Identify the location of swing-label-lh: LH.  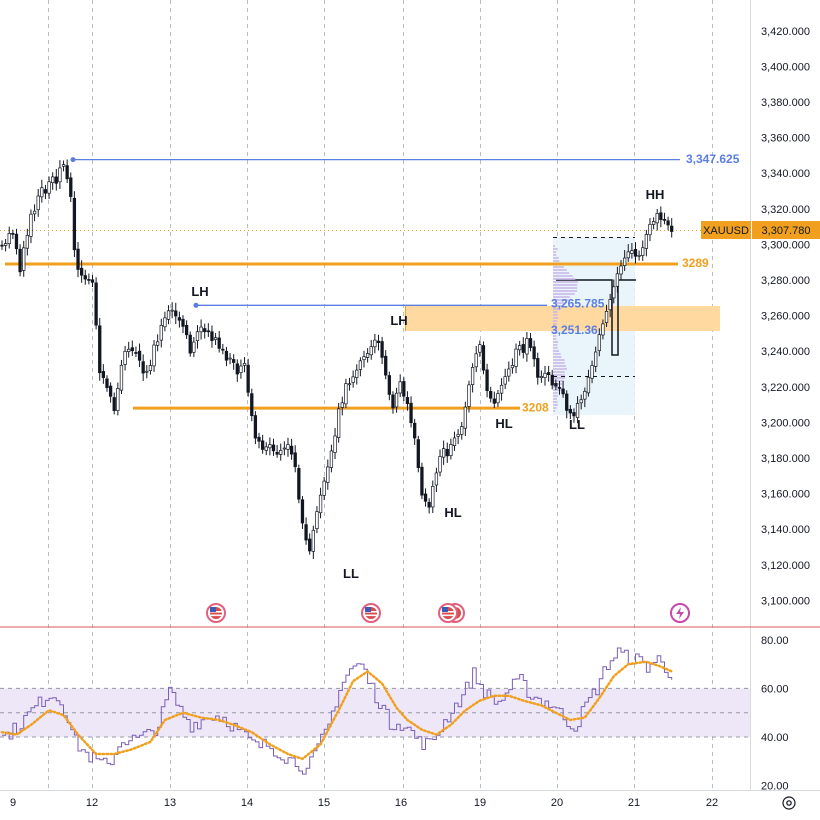
(398, 320).